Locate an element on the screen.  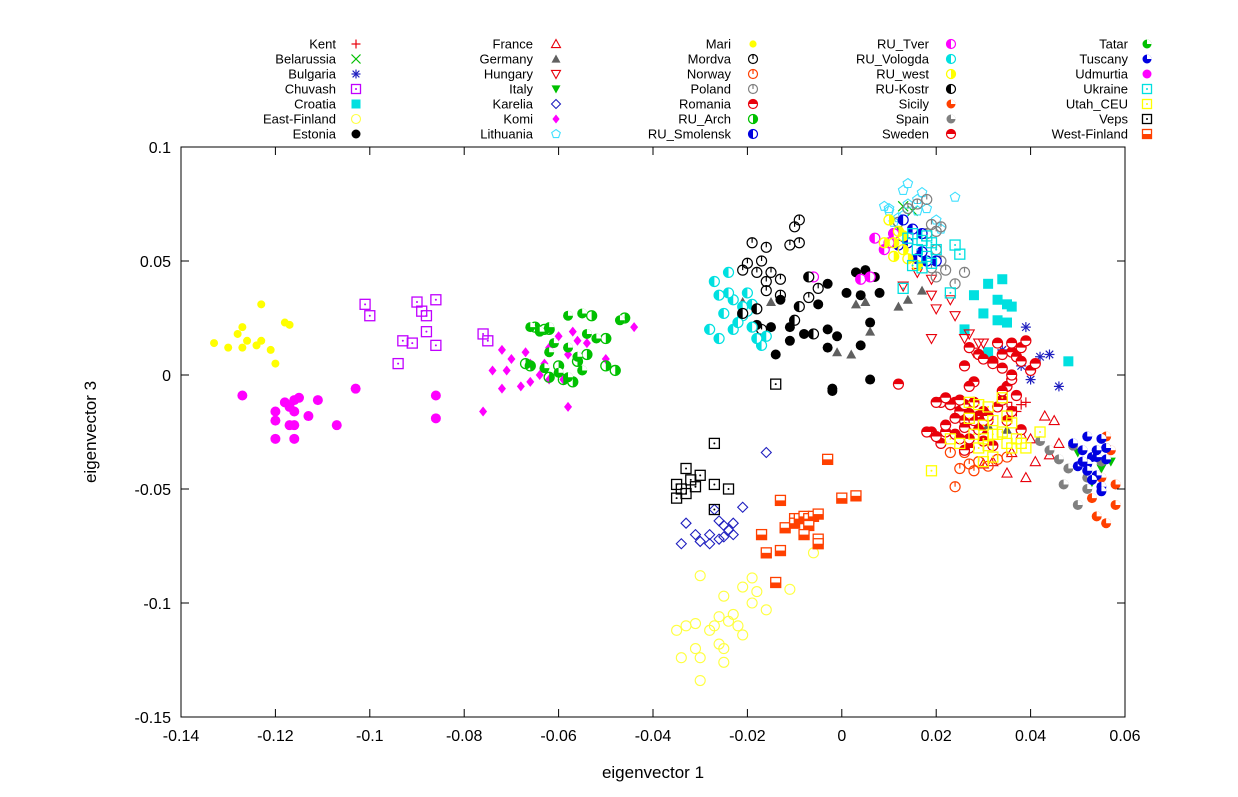
x-tick-label: -0.14 is located at coordinates (181, 736).